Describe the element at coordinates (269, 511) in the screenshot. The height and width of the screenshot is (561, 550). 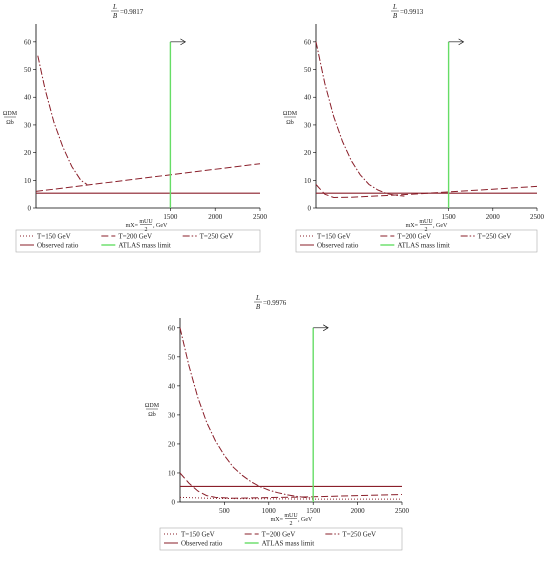
I see `x-tick-label: 1000` at that location.